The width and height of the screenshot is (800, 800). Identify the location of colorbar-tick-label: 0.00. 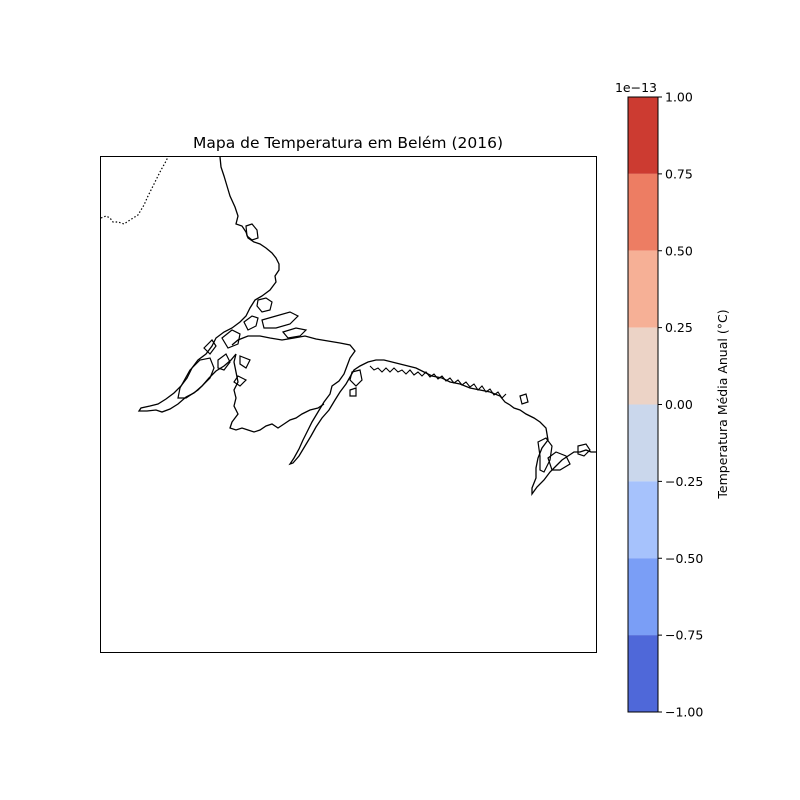
(679, 404).